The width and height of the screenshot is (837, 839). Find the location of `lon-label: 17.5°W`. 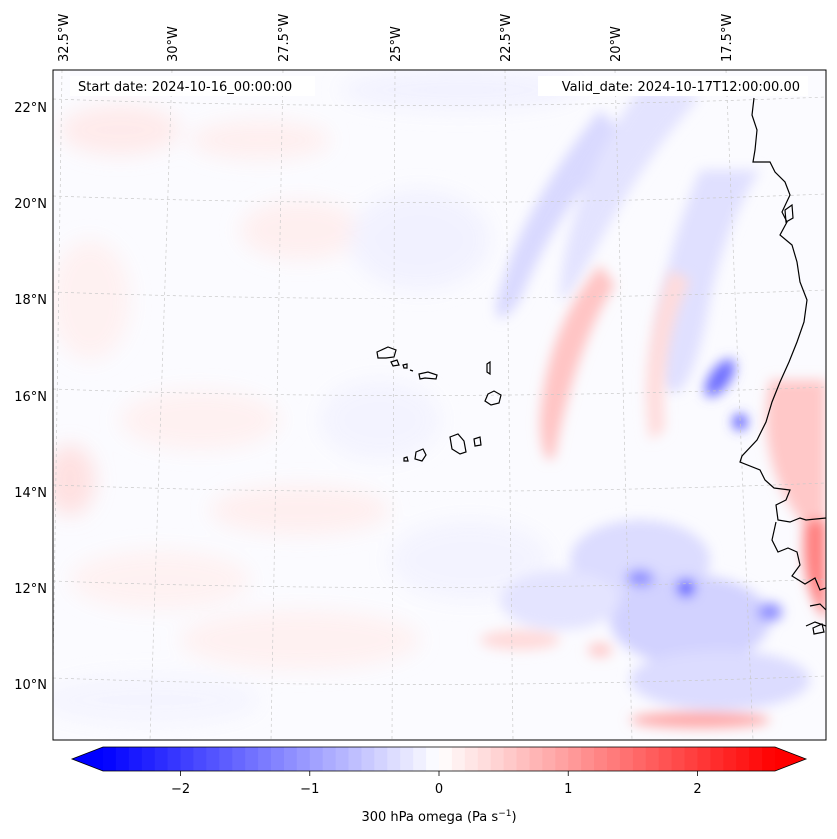

lon-label: 17.5°W is located at coordinates (727, 38).